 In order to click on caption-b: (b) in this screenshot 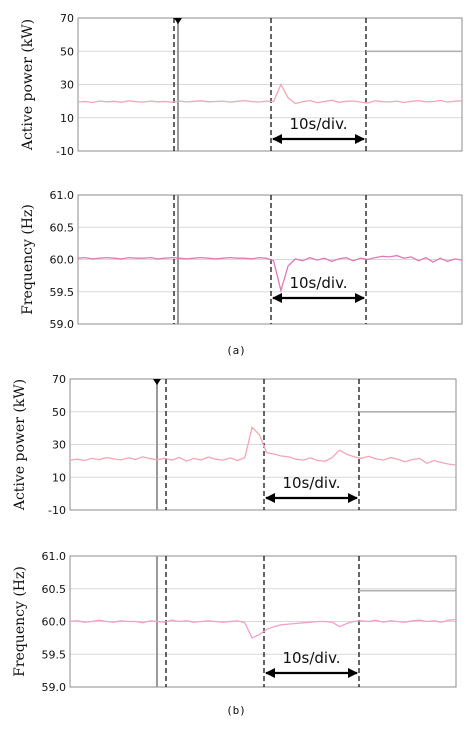, I will do `click(236, 710)`.